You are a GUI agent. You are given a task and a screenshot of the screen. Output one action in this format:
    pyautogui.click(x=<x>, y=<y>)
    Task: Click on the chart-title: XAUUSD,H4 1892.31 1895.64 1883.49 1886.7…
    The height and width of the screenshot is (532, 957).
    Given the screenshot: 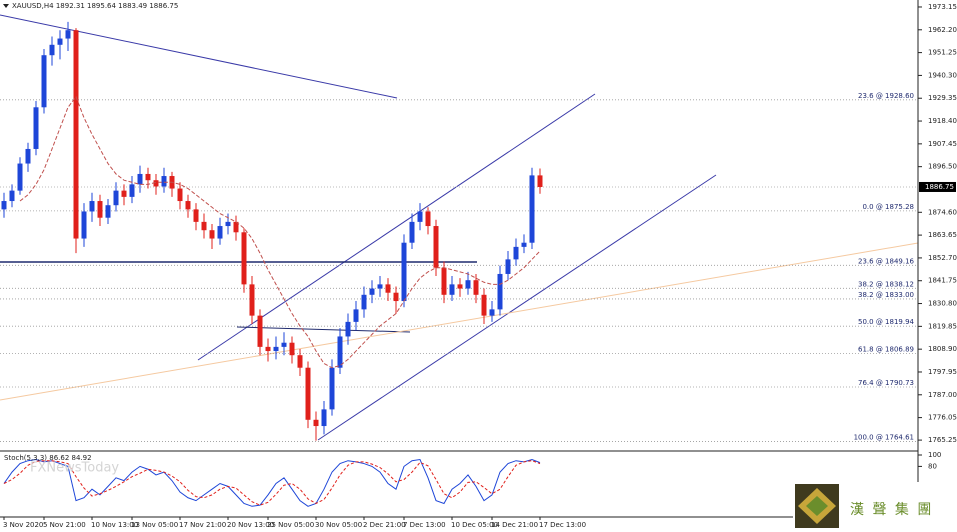 What is the action you would take?
    pyautogui.click(x=95, y=6)
    